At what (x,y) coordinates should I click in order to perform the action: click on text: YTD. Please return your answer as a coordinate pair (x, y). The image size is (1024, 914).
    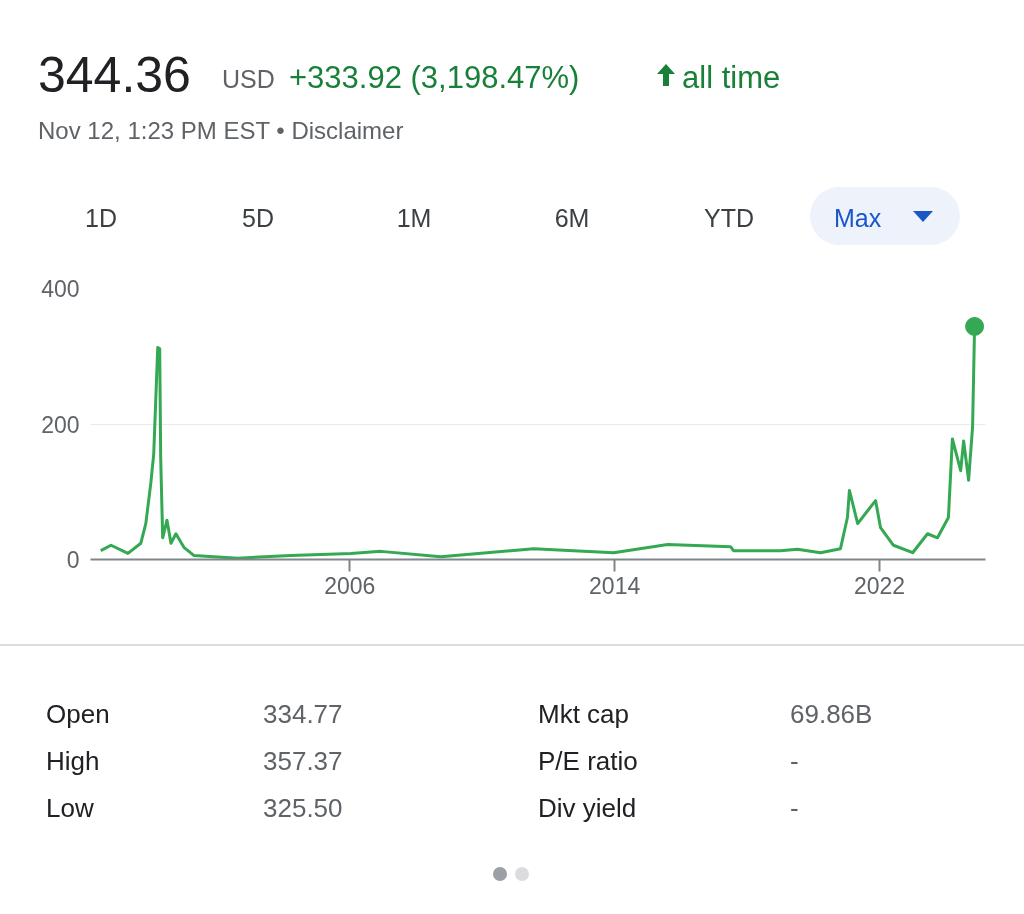
    Looking at the image, I should click on (729, 218).